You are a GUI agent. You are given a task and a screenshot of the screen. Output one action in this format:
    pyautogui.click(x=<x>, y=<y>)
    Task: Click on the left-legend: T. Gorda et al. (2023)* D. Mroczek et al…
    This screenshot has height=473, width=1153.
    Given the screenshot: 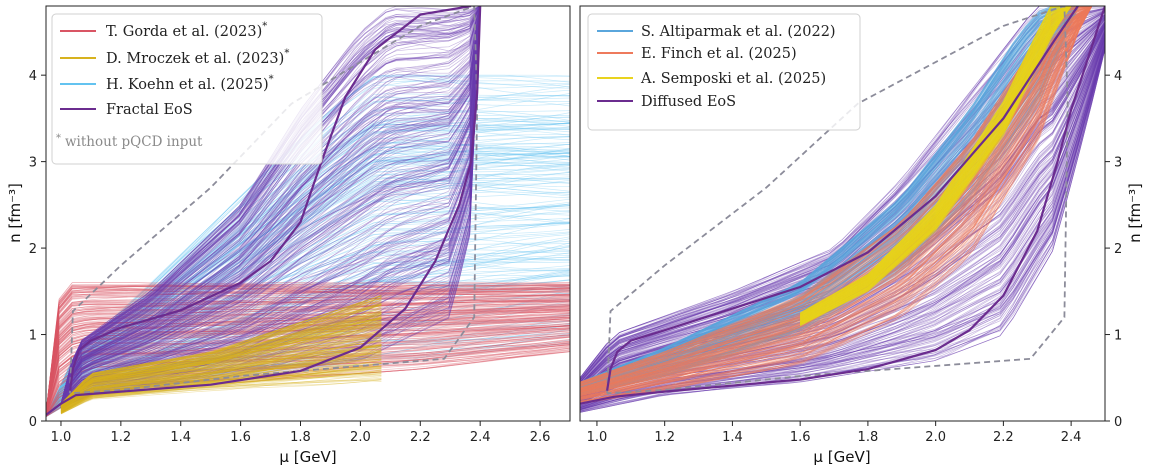 What is the action you would take?
    pyautogui.click(x=187, y=89)
    